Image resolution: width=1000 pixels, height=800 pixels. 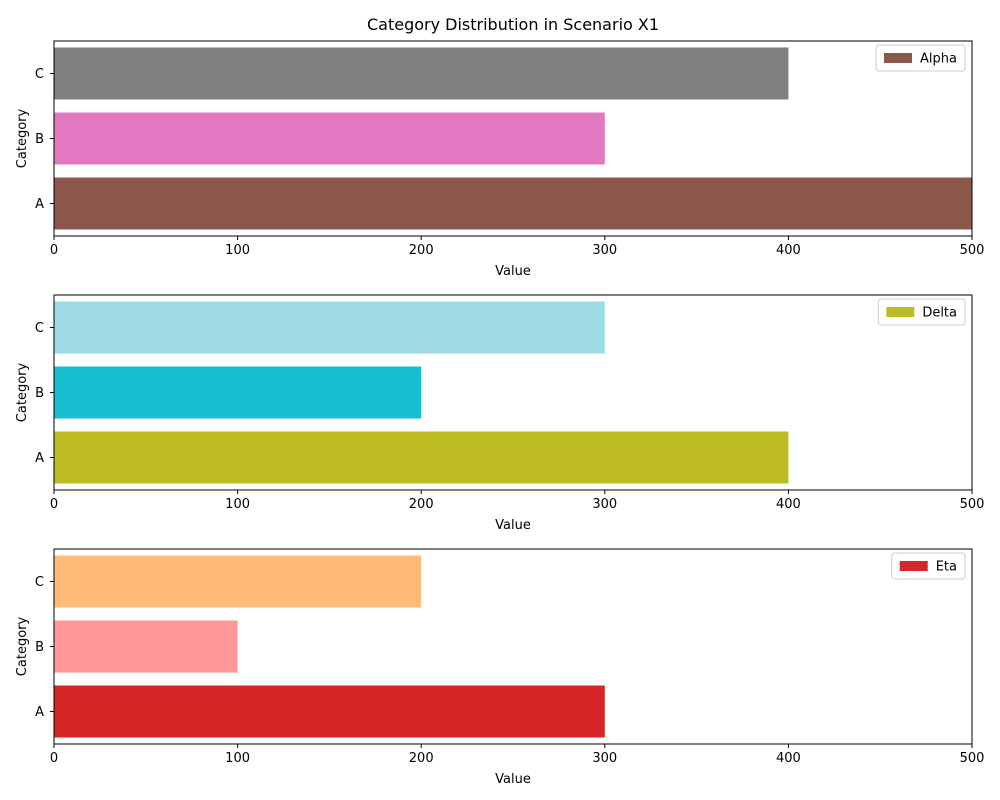 What do you see at coordinates (513, 24) in the screenshot?
I see `chart-title: Category Distribution in Scenario X1` at bounding box center [513, 24].